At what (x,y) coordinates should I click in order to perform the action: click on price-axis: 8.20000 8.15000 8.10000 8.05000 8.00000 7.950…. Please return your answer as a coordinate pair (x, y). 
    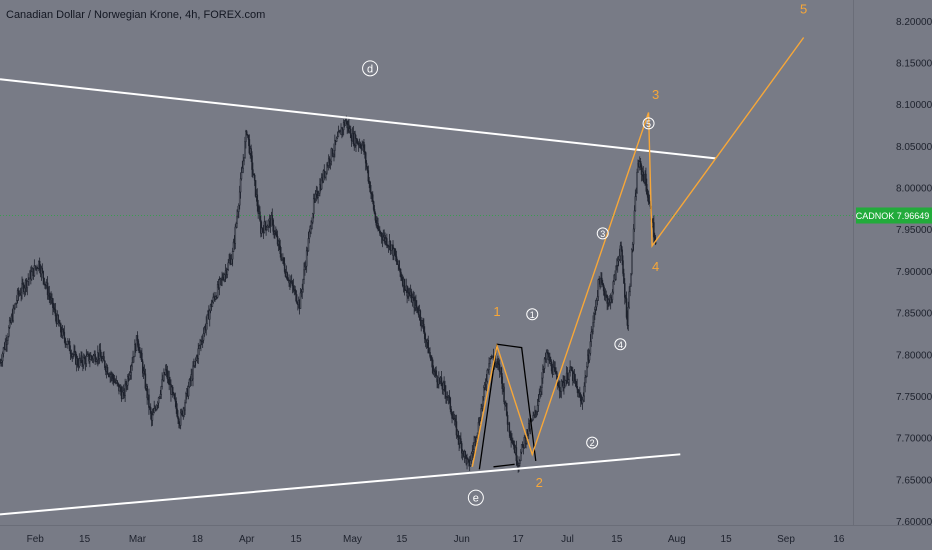
    Looking at the image, I should click on (893, 264).